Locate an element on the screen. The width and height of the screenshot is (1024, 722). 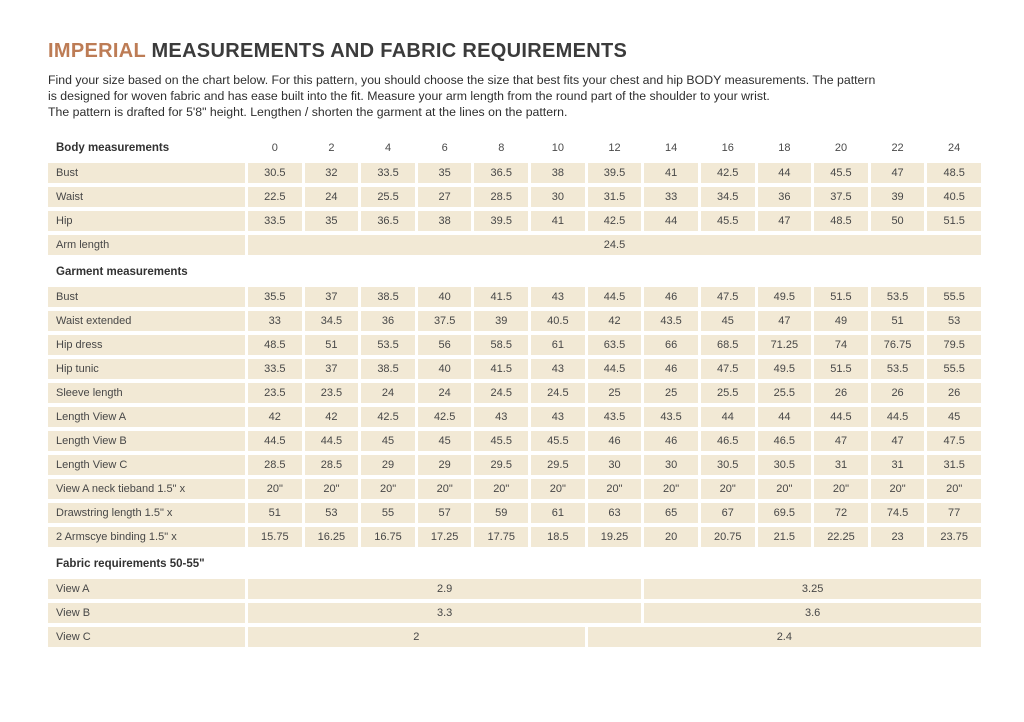
value-cell: 51 is located at coordinates (897, 321).